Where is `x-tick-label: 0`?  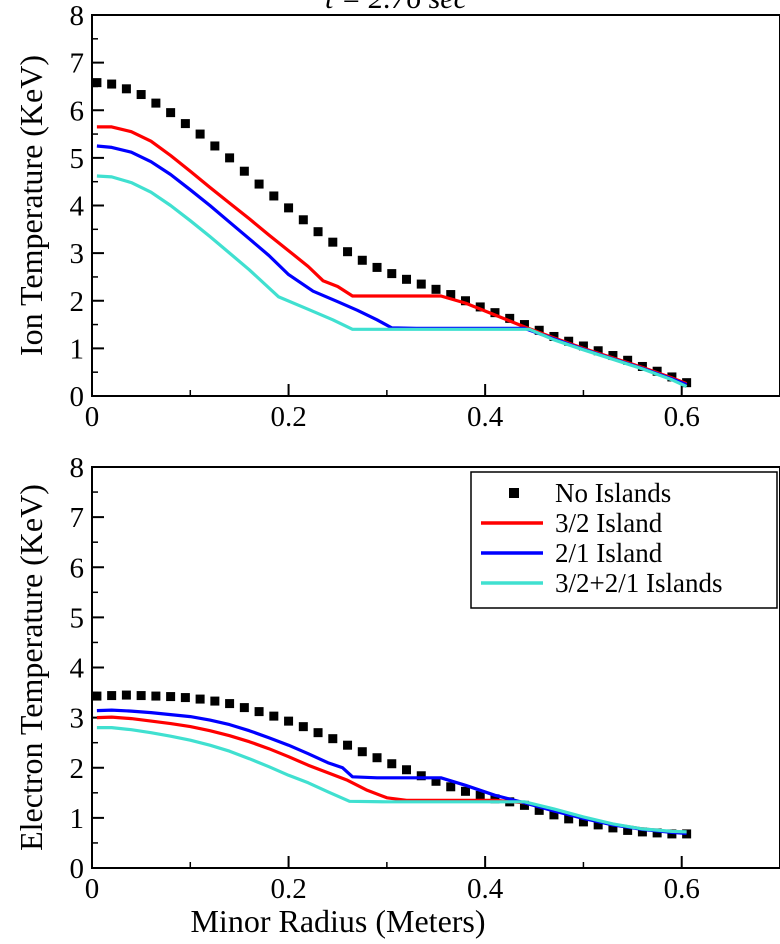
x-tick-label: 0 is located at coordinates (92, 417).